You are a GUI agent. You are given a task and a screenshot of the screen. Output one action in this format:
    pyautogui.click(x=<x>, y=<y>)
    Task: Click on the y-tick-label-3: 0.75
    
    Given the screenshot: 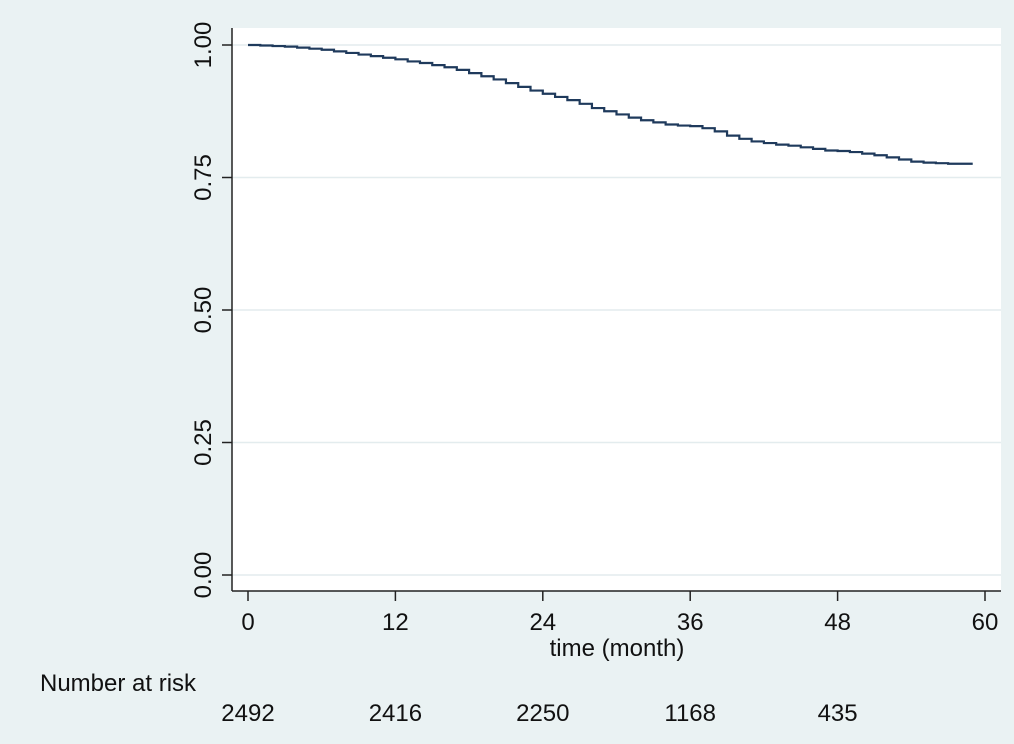 What is the action you would take?
    pyautogui.click(x=203, y=177)
    